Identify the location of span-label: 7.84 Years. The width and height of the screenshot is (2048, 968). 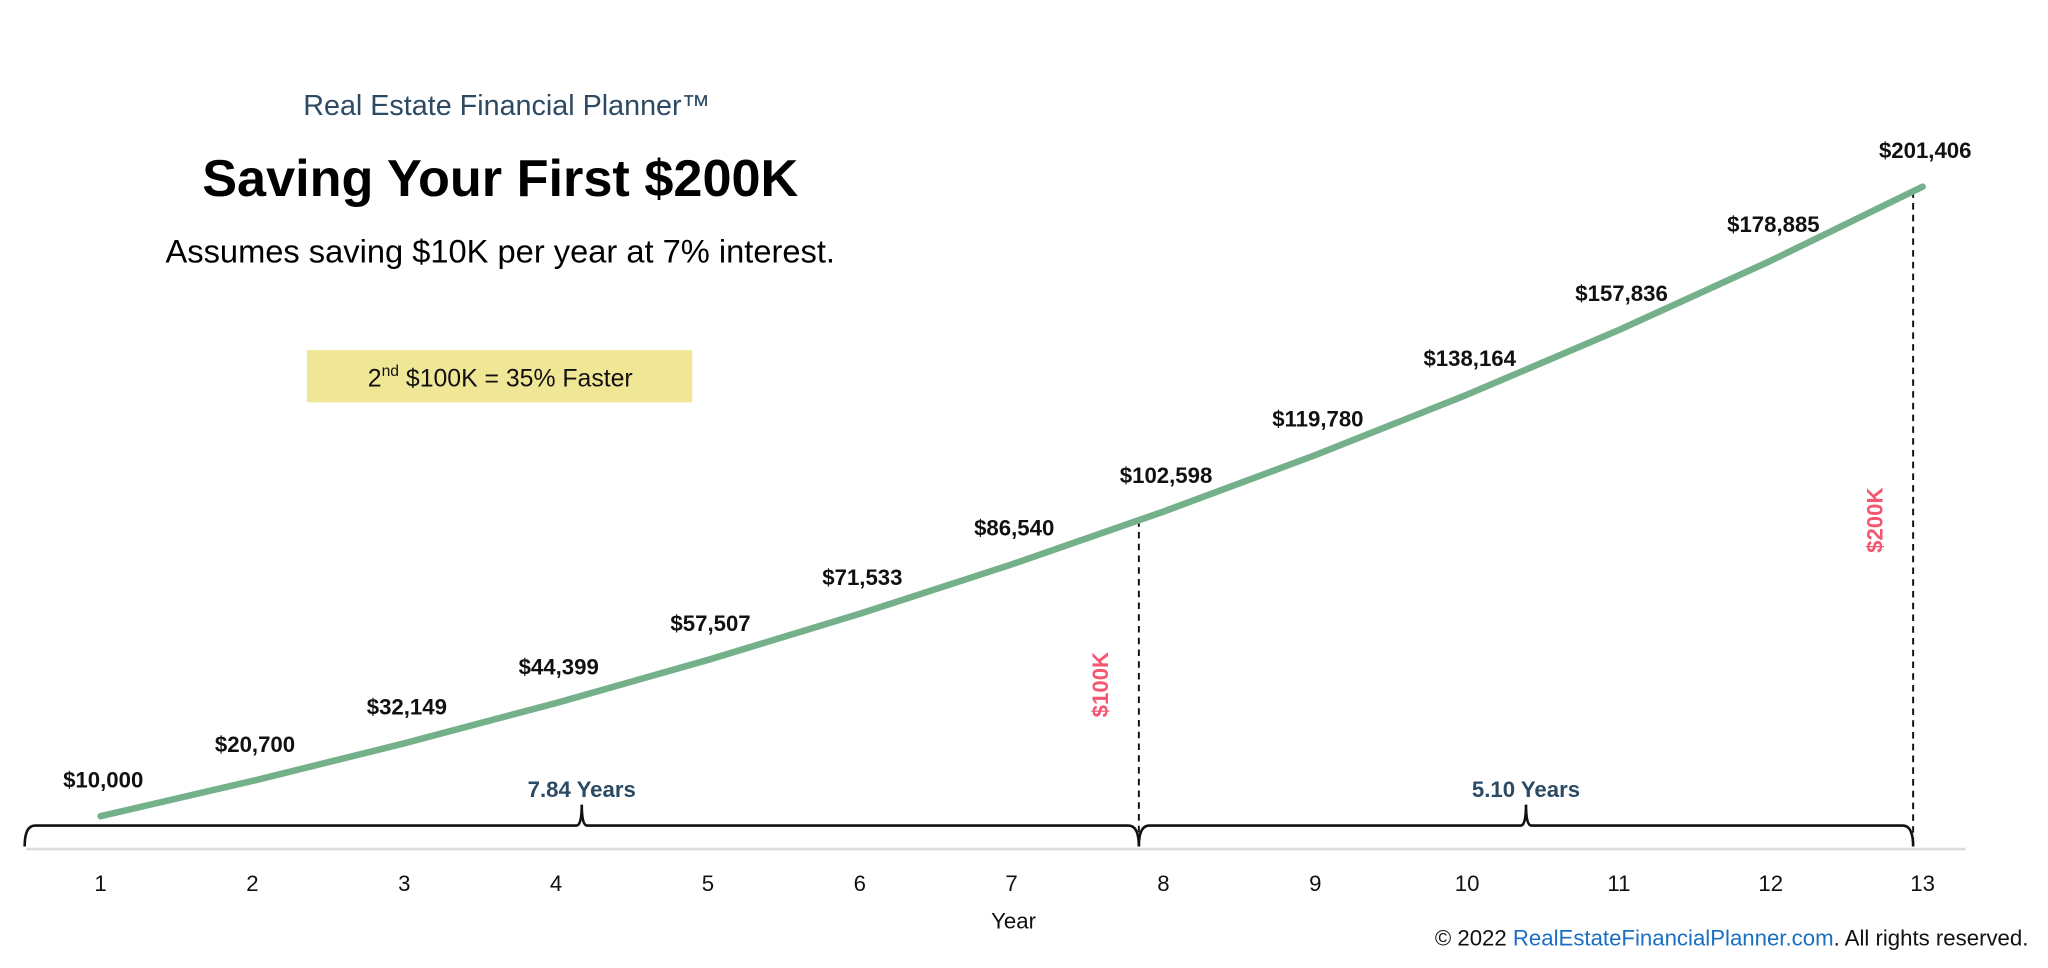
(582, 789).